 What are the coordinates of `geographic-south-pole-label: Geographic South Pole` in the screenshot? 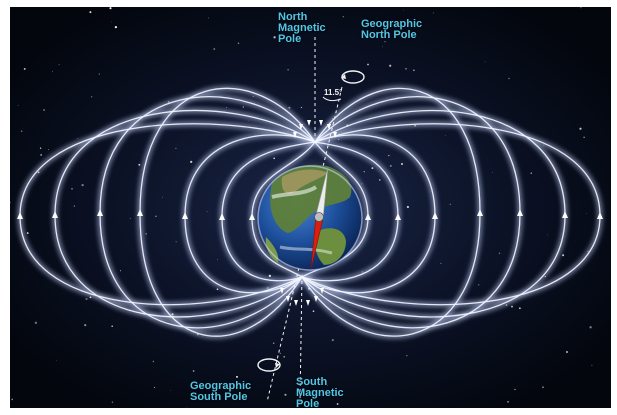 It's located at (220, 392).